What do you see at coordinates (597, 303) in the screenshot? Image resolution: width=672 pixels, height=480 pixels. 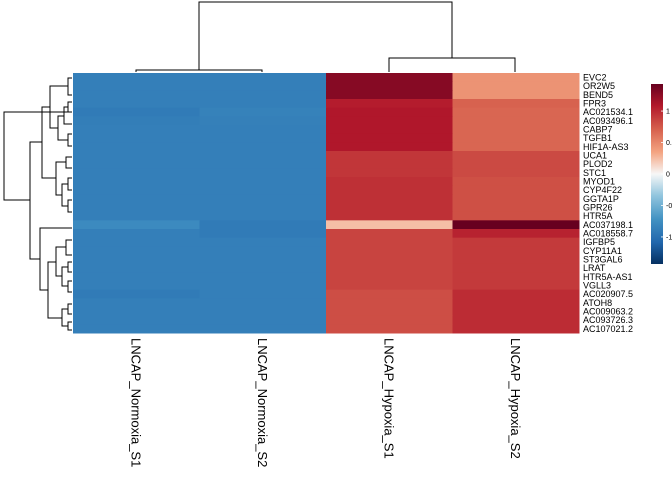 I see `row-label: ATOH8` at bounding box center [597, 303].